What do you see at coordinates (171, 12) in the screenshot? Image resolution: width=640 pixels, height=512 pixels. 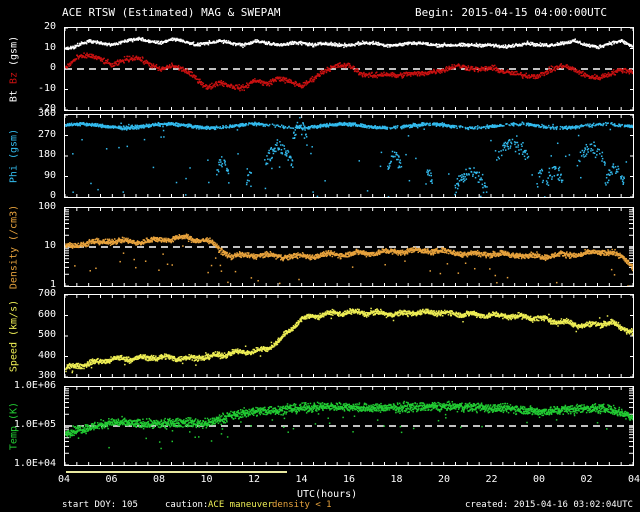 I see `page-title: ACE RTSW (Estimated) MAG & SWEPAM` at bounding box center [171, 12].